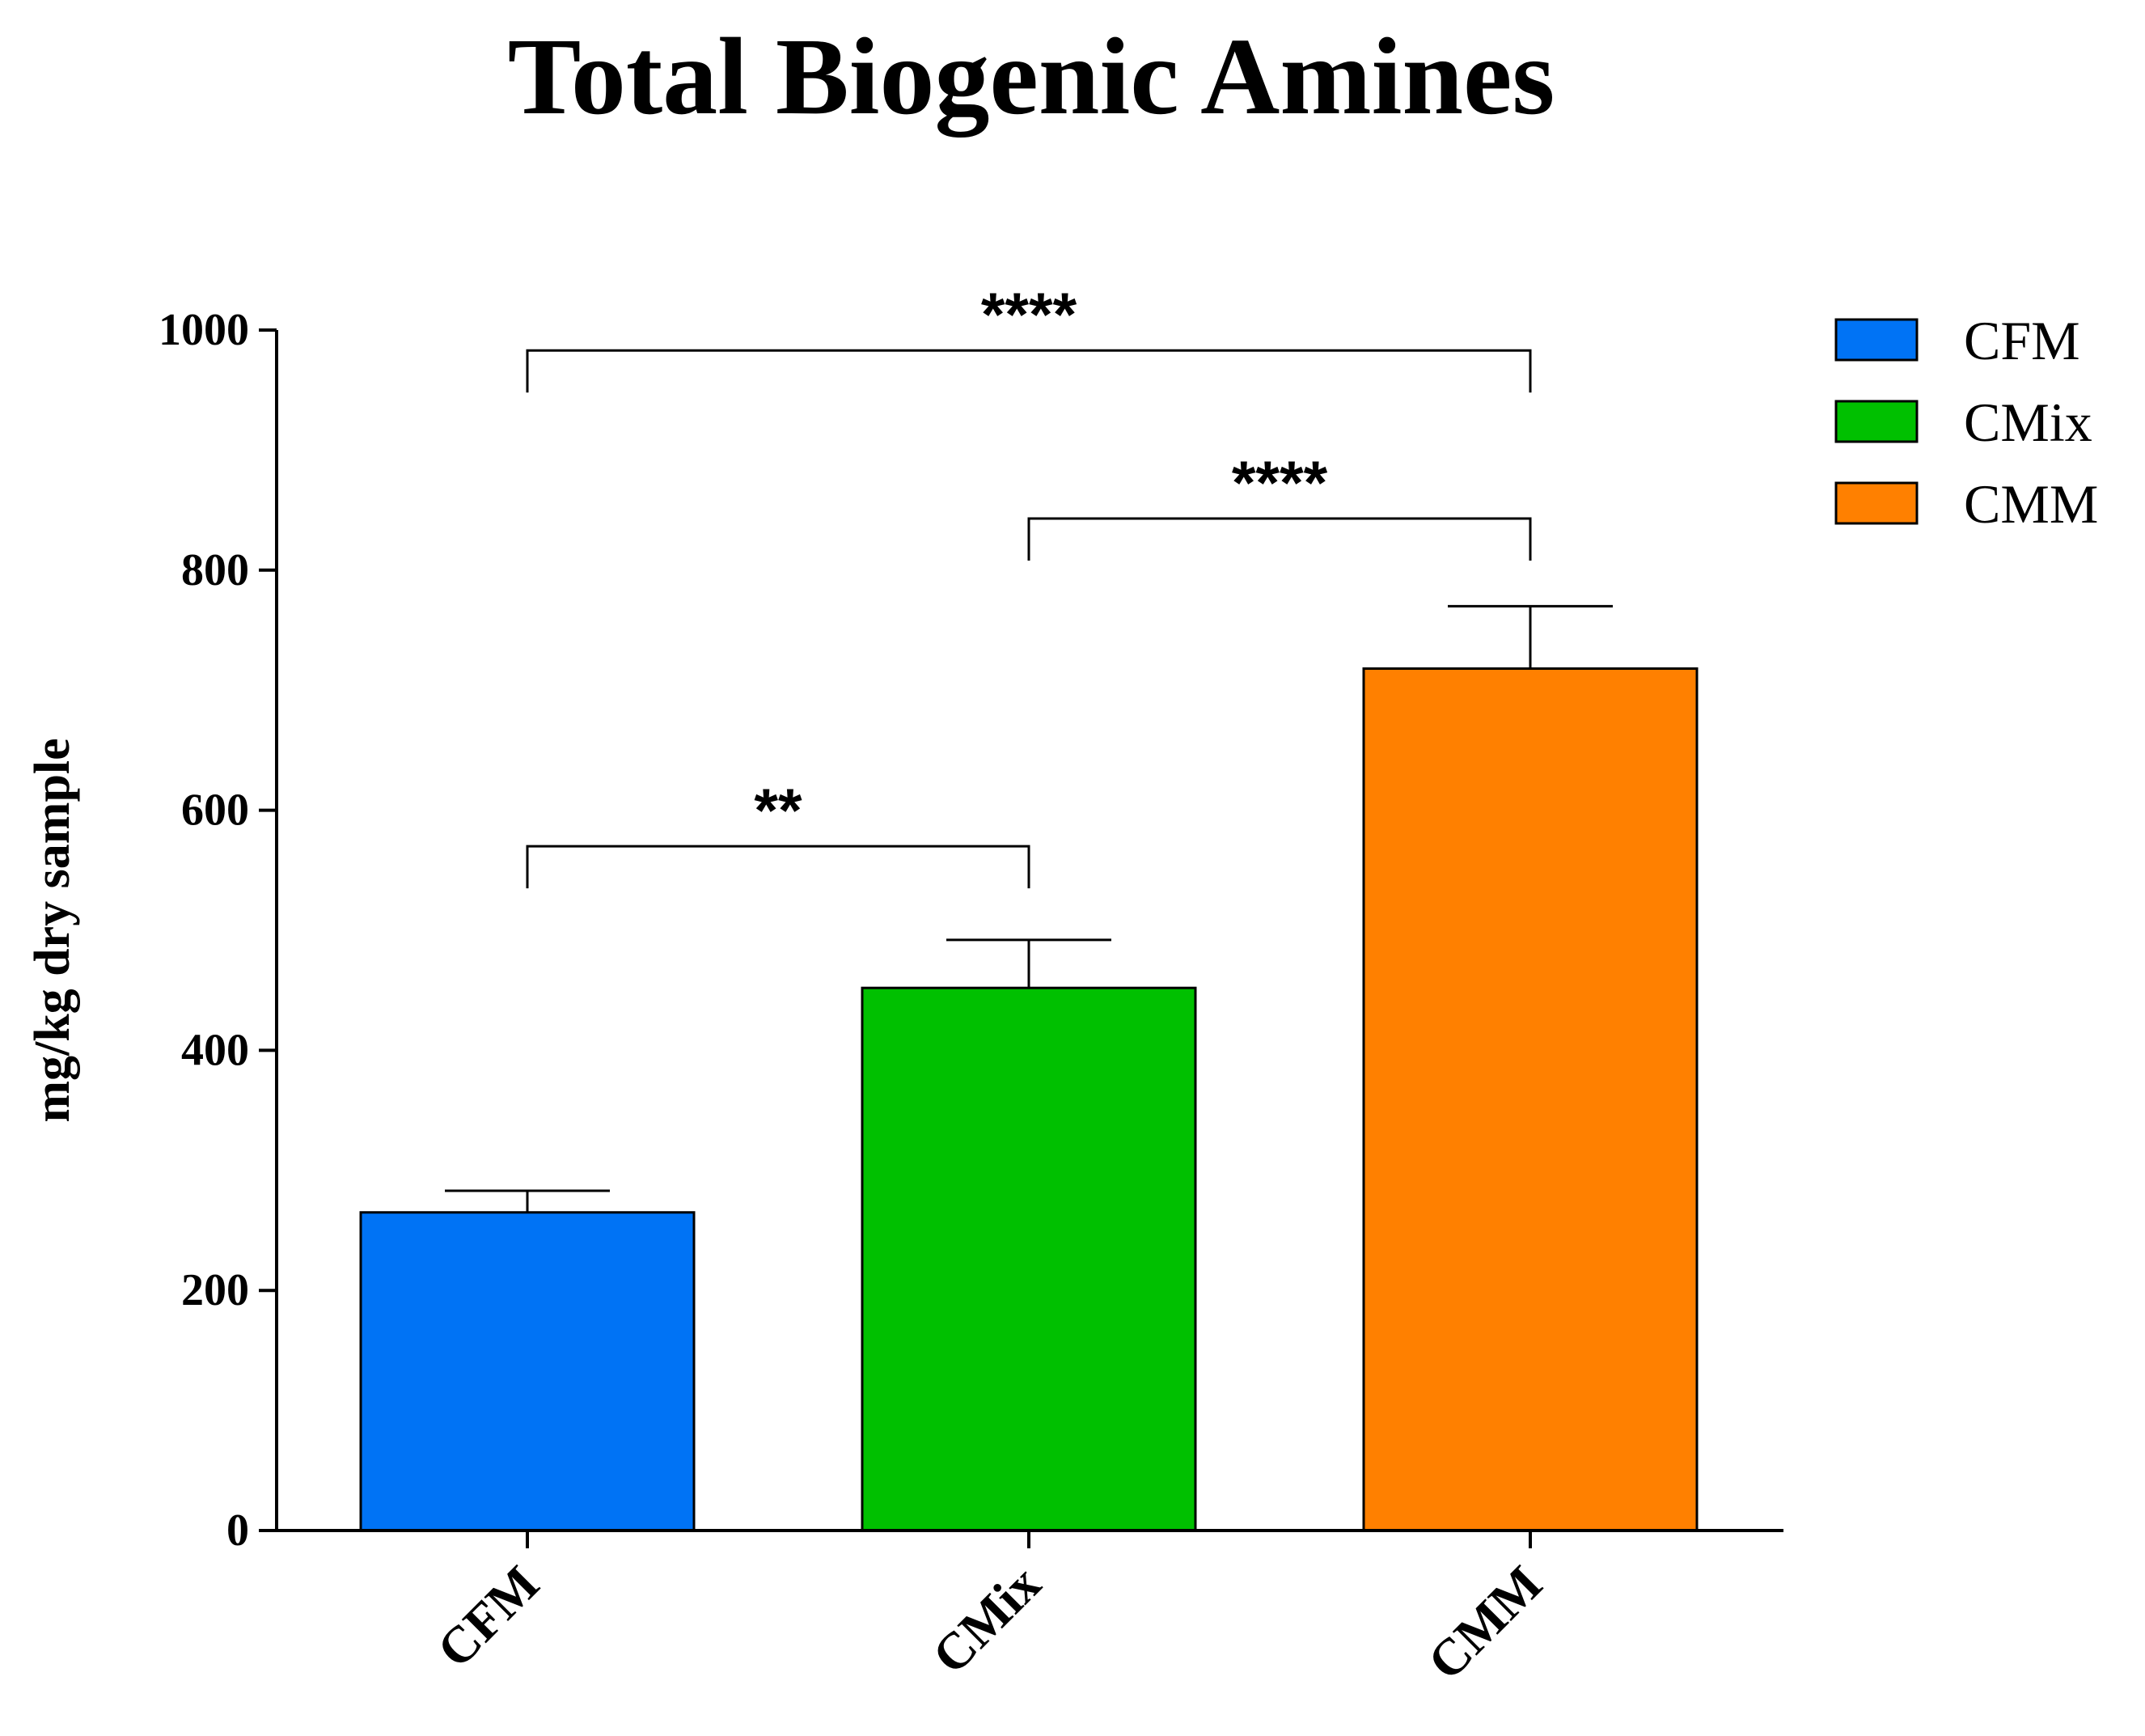  Describe the element at coordinates (778, 811) in the screenshot. I see `significance-label: **` at that location.